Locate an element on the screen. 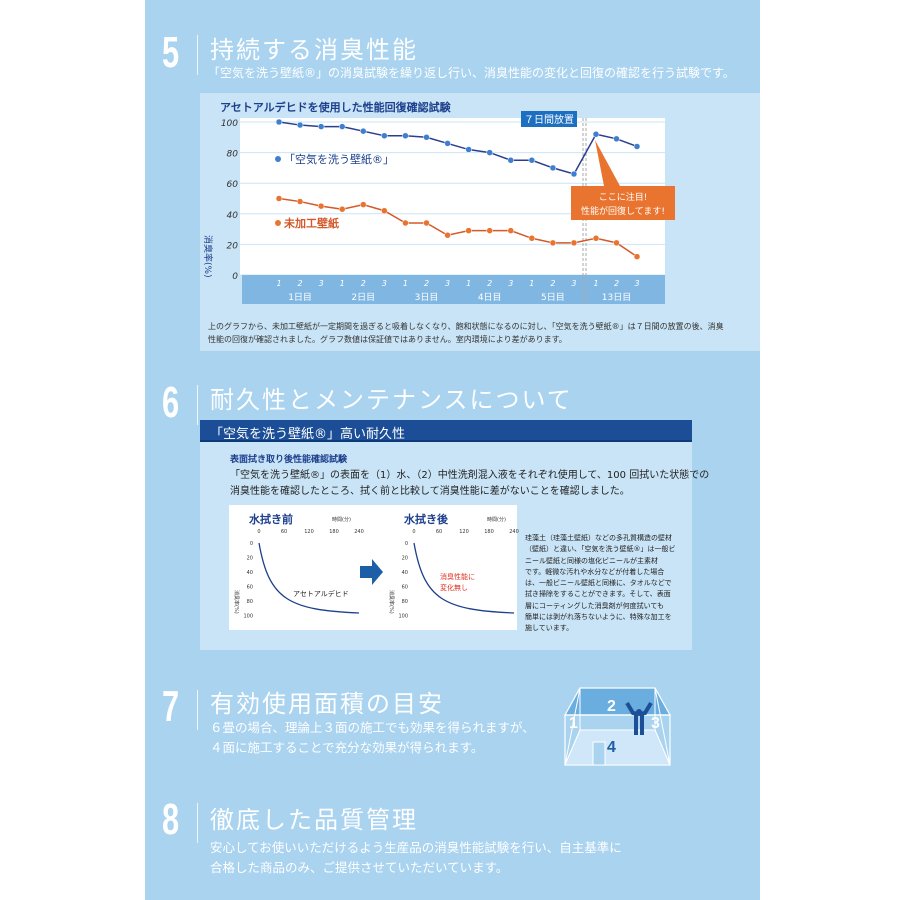 The image size is (900, 900). gap-badge is located at coordinates (549, 119).